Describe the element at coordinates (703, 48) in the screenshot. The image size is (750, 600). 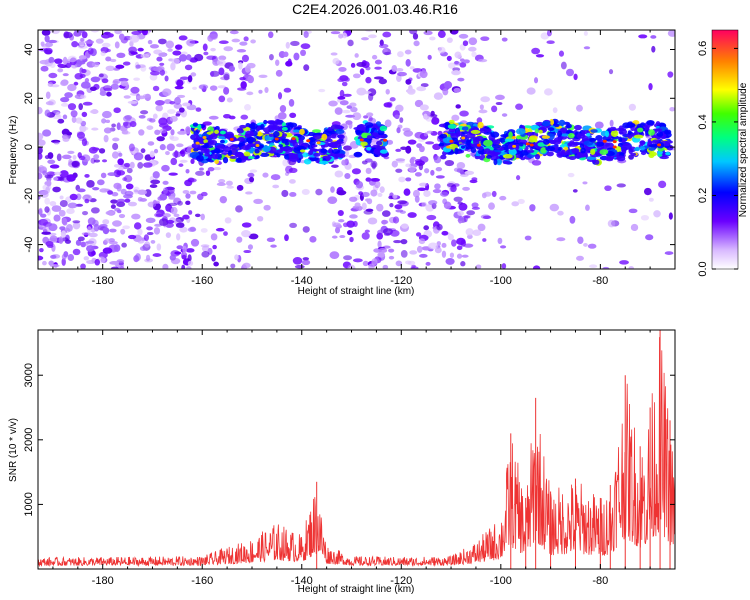
I see `colorbar-tick-label: 0.6` at that location.